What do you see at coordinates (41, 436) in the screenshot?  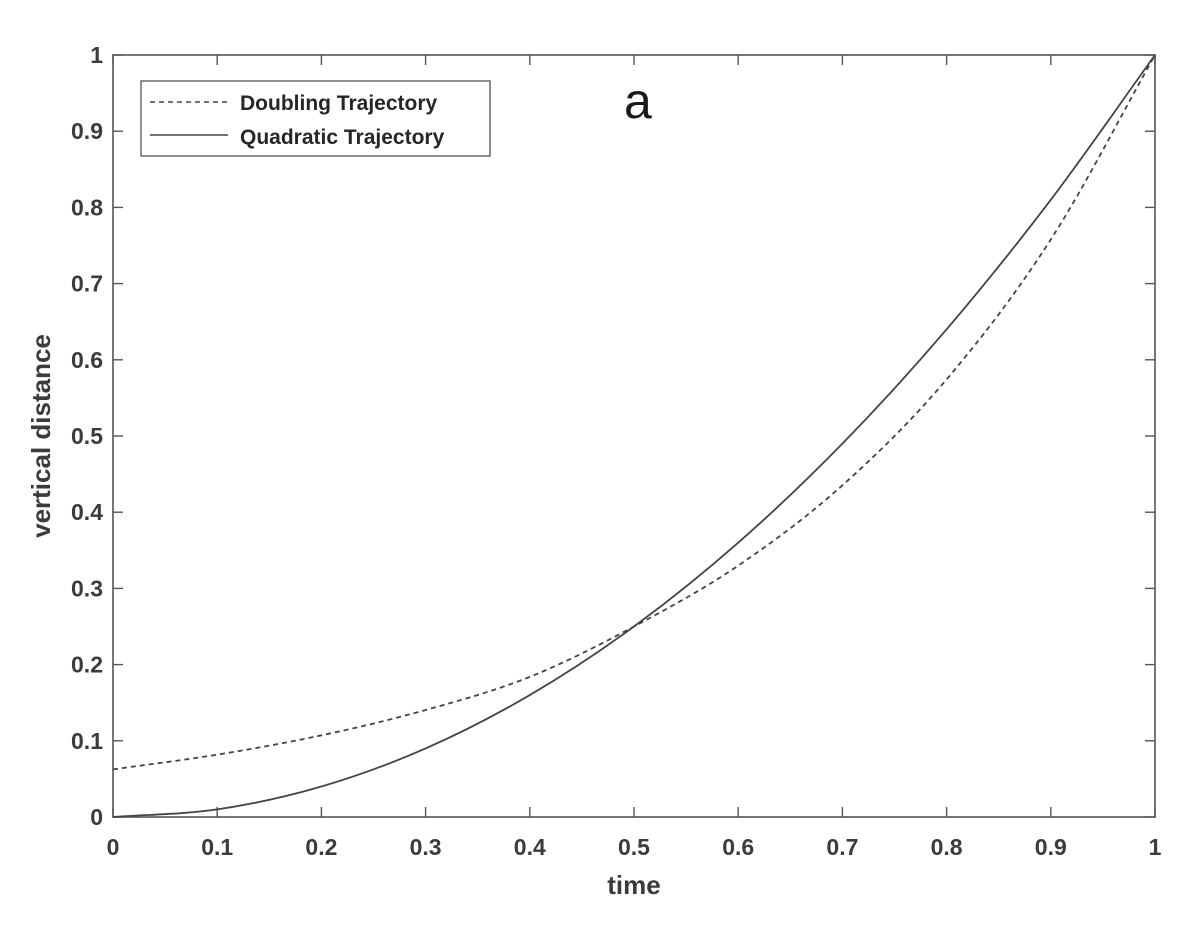 I see `y-axis-title: vertical distance` at bounding box center [41, 436].